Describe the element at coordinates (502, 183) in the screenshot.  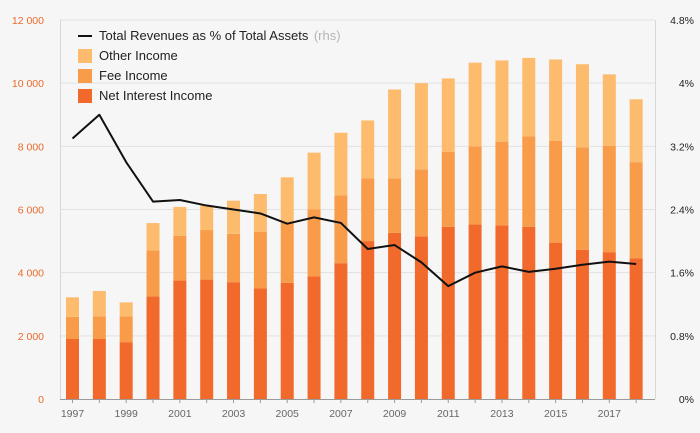
I see `bar-fee-income-2013` at that location.